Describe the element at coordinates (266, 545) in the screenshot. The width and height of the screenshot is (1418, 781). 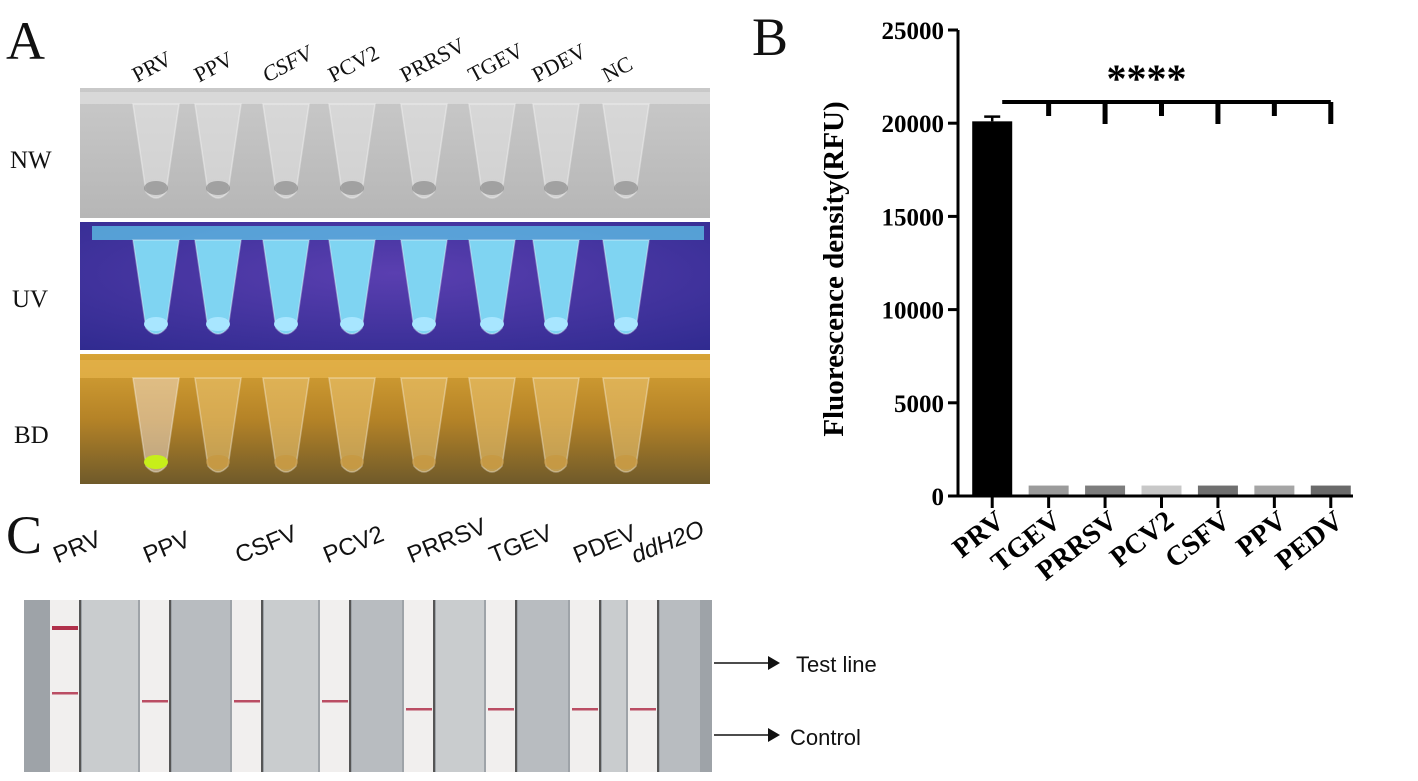
I see `strip-label-csfv: CSFV` at that location.